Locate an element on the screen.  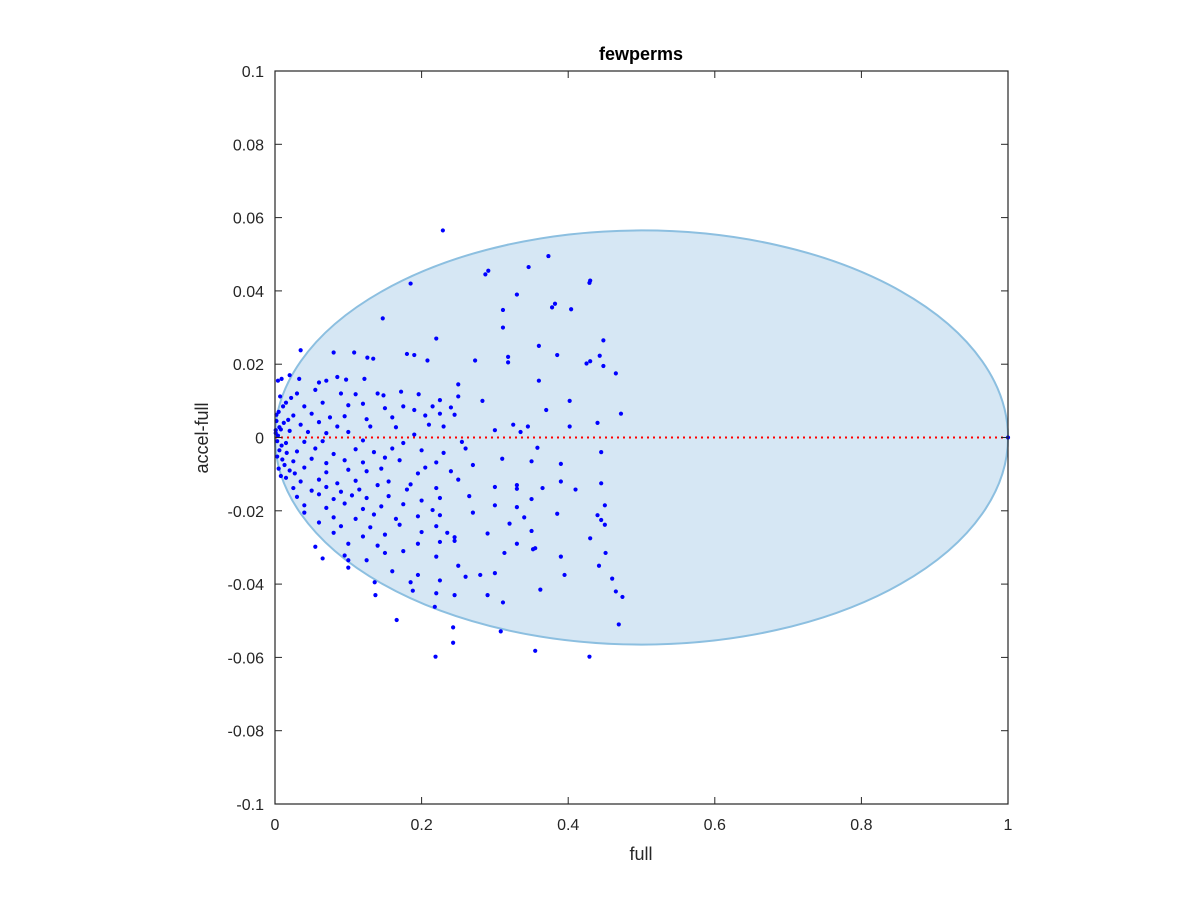
y-tick-label: 0.1 is located at coordinates (253, 72).